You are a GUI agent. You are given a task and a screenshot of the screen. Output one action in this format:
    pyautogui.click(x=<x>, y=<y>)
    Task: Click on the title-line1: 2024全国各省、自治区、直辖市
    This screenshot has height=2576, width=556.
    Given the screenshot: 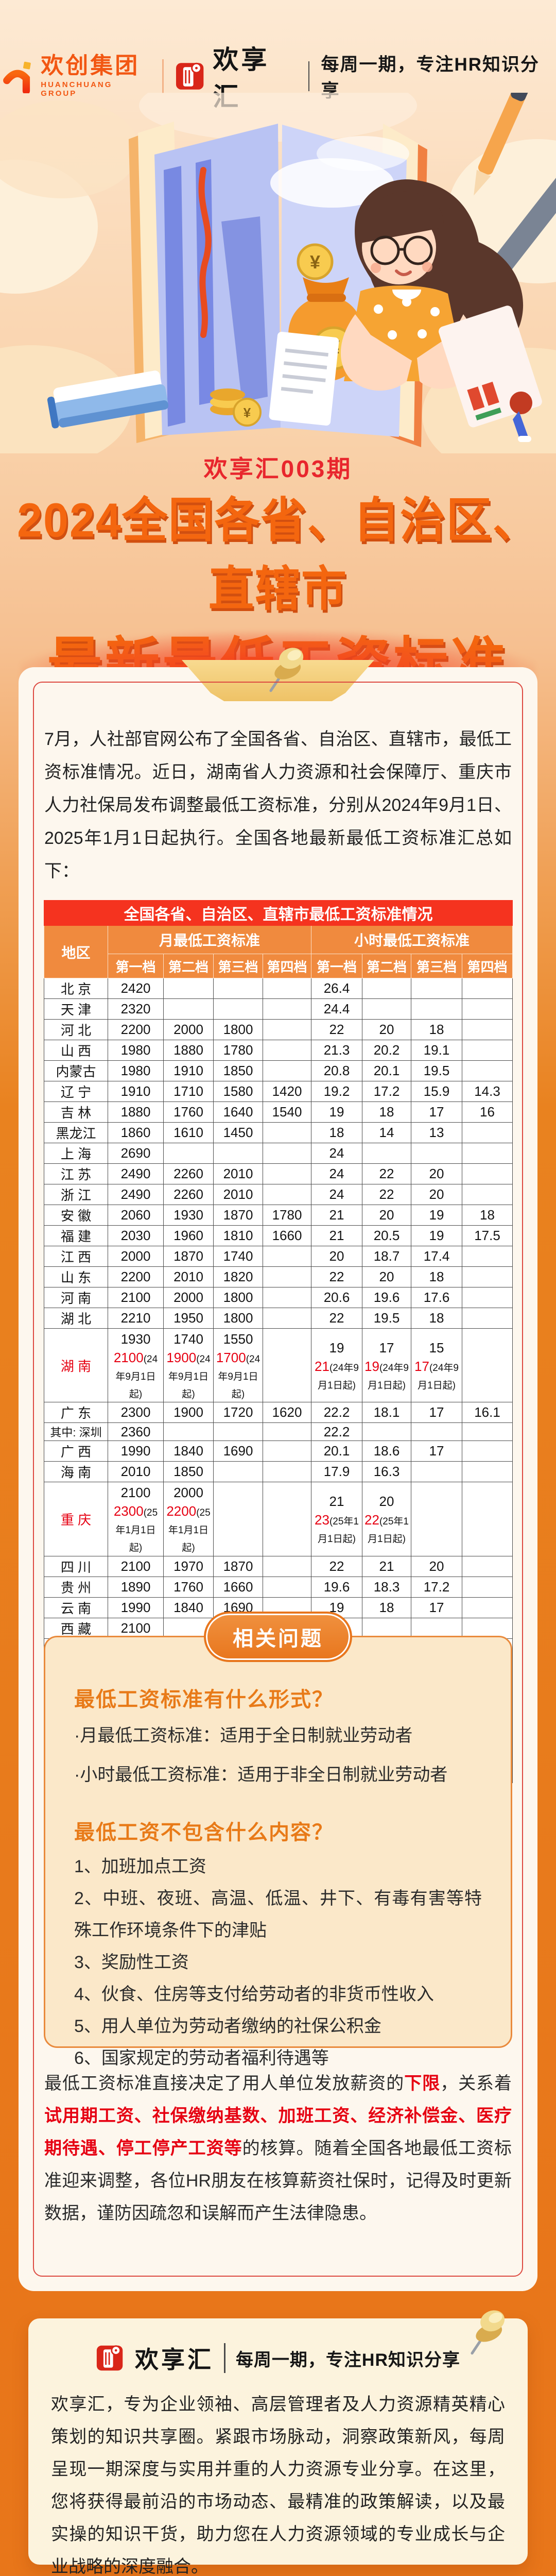 What is the action you would take?
    pyautogui.click(x=278, y=554)
    